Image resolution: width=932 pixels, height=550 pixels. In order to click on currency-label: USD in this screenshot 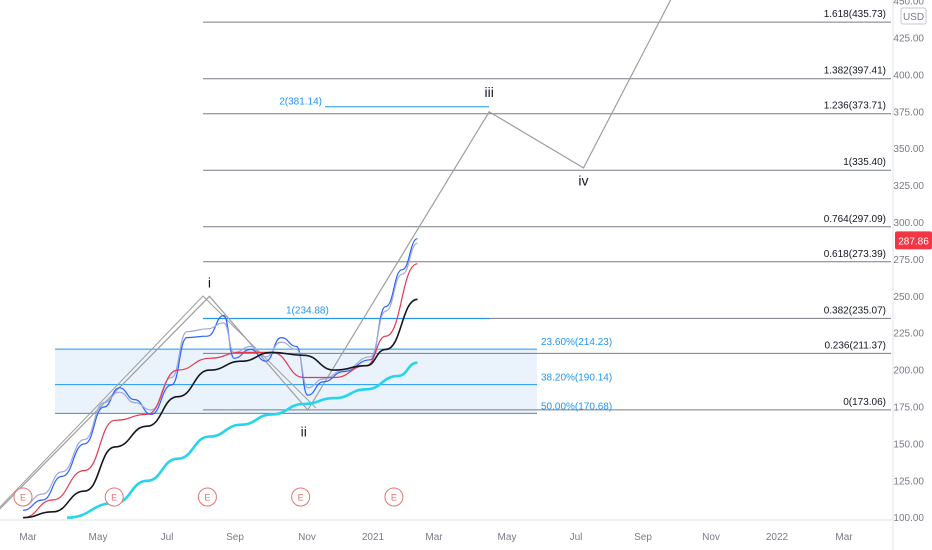, I will do `click(913, 17)`.